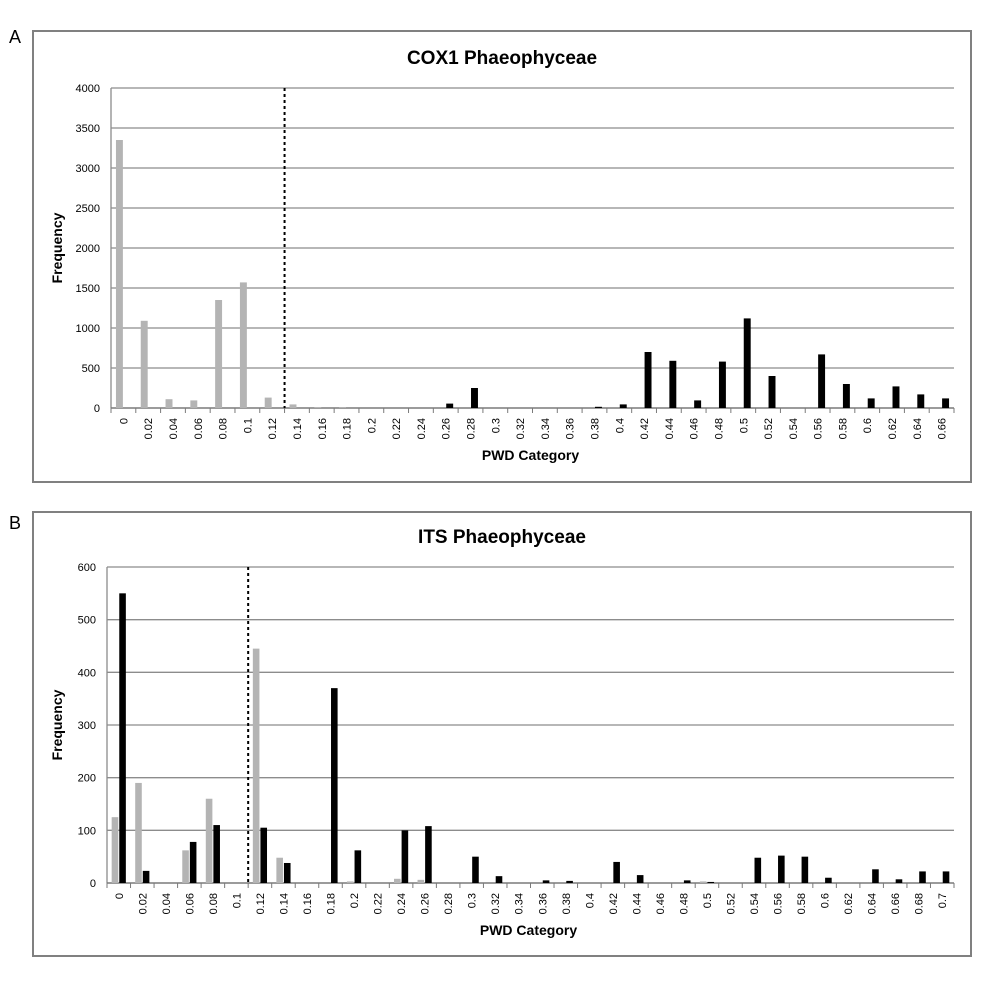 This screenshot has width=1000, height=1000. I want to click on x-tick-label: 0.34, so click(520, 903).